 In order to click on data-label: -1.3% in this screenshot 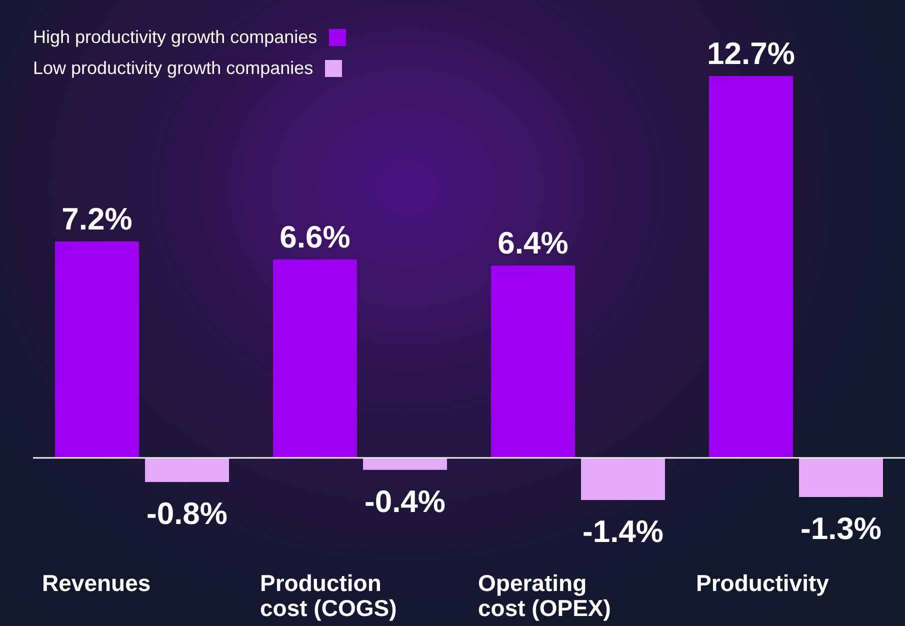, I will do `click(841, 528)`.